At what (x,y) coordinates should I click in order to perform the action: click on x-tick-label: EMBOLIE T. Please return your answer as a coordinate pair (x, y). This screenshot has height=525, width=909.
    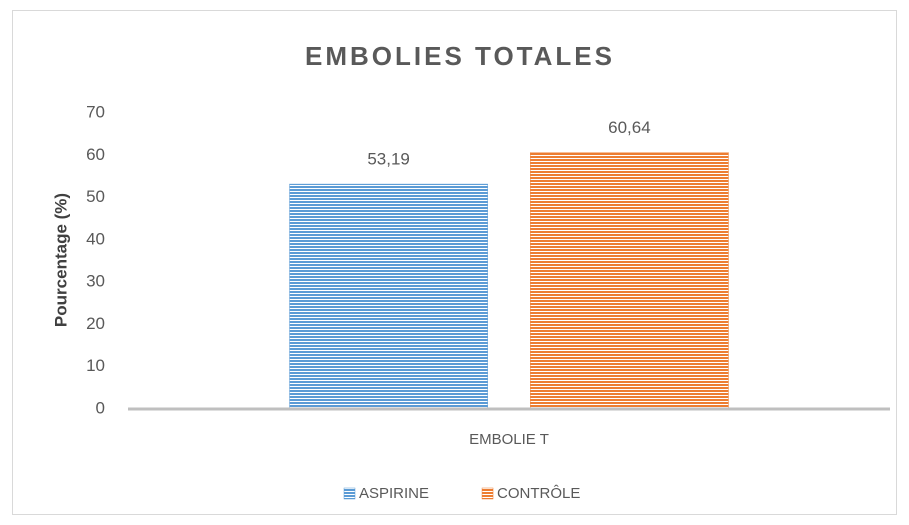
    Looking at the image, I should click on (509, 439).